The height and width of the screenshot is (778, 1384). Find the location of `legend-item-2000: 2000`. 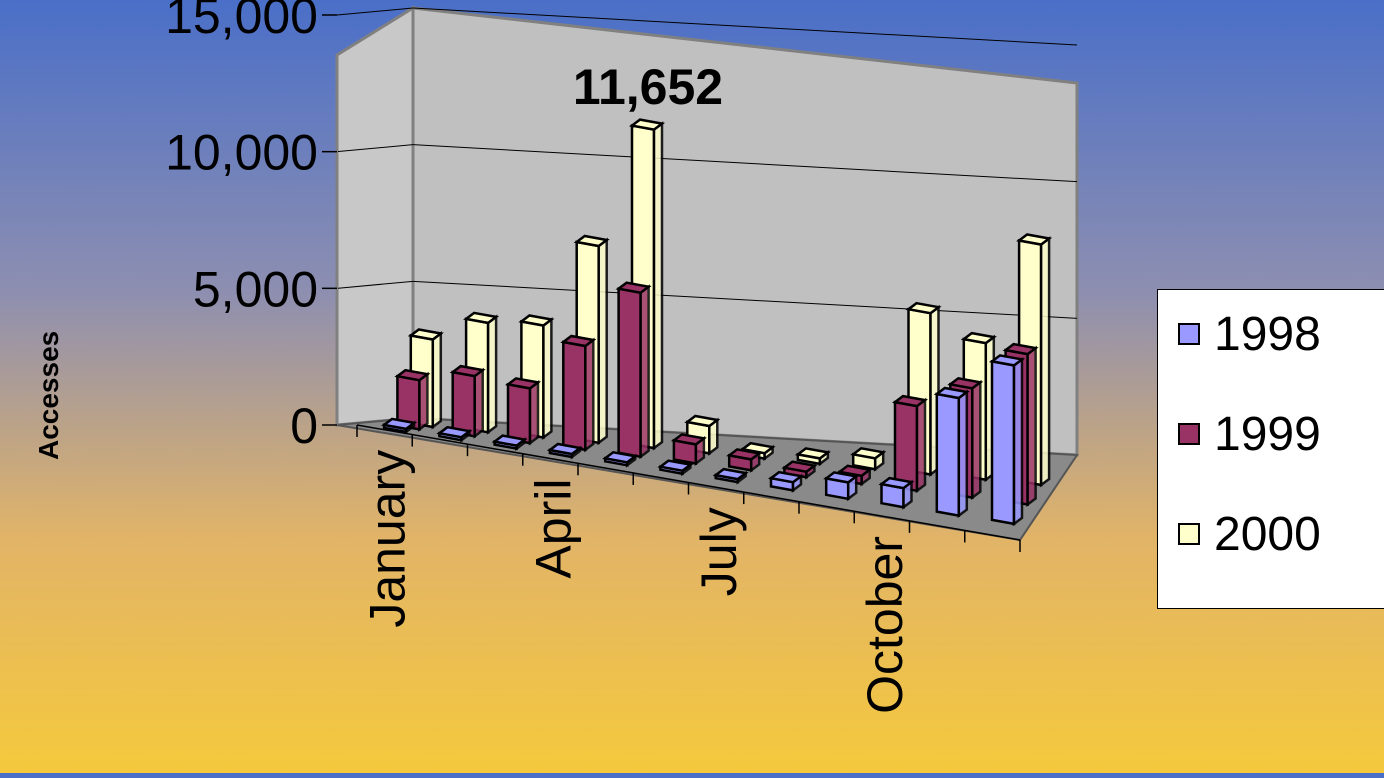

legend-item-2000: 2000 is located at coordinates (1249, 534).